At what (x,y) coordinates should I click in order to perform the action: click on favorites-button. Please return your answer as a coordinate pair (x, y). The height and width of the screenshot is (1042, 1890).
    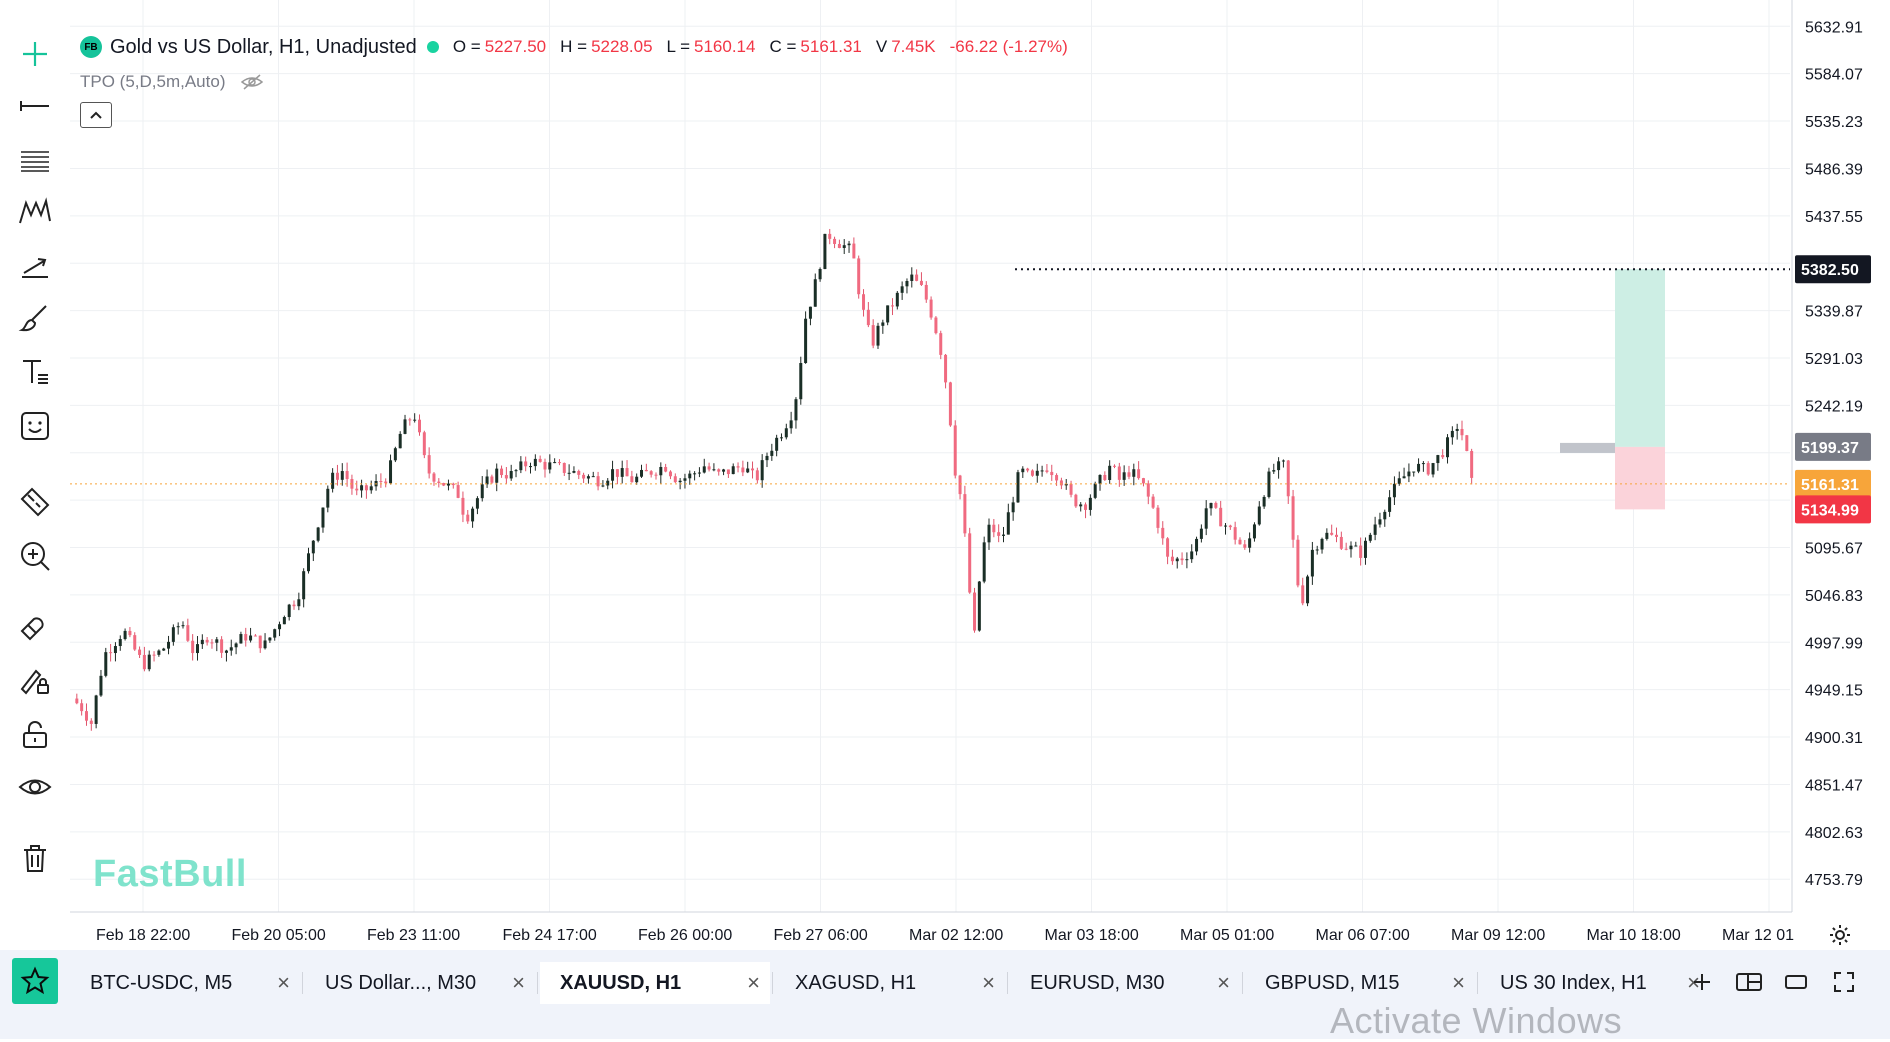
    Looking at the image, I should click on (35, 981).